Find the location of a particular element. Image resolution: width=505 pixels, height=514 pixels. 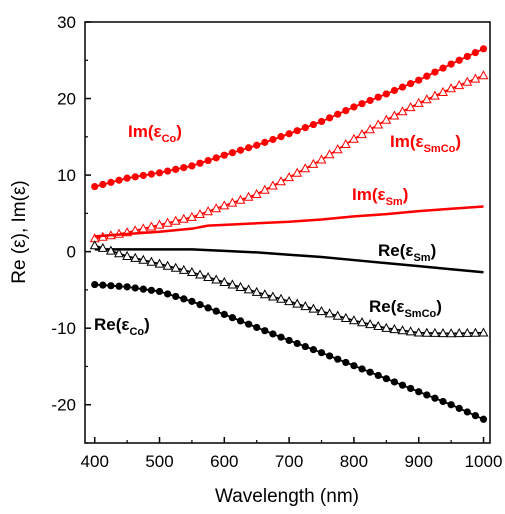

y-tick-label: -20 is located at coordinates (63, 405).